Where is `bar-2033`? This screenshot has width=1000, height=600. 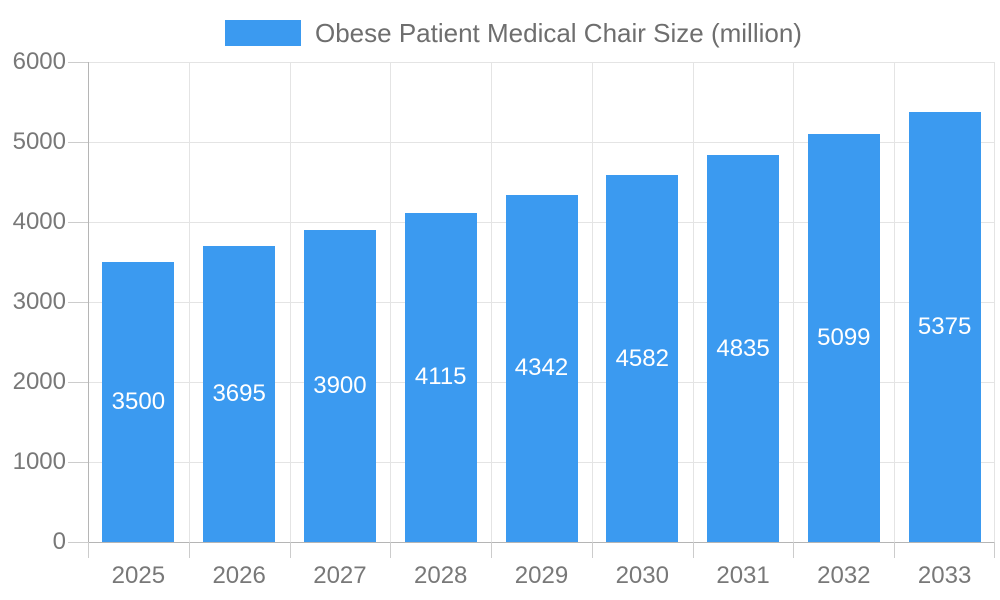
bar-2033 is located at coordinates (944, 327).